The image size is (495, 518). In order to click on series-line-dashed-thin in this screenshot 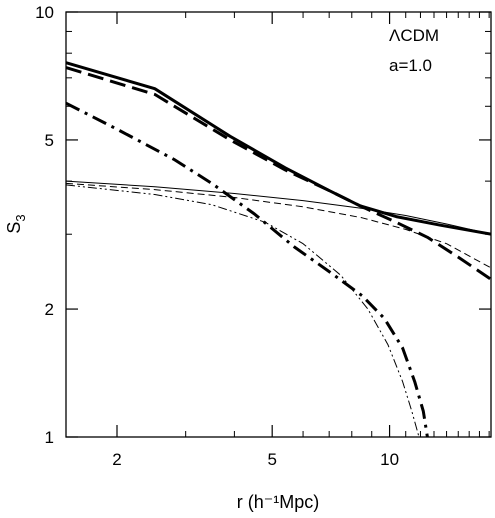, I will do `click(278, 225)`.